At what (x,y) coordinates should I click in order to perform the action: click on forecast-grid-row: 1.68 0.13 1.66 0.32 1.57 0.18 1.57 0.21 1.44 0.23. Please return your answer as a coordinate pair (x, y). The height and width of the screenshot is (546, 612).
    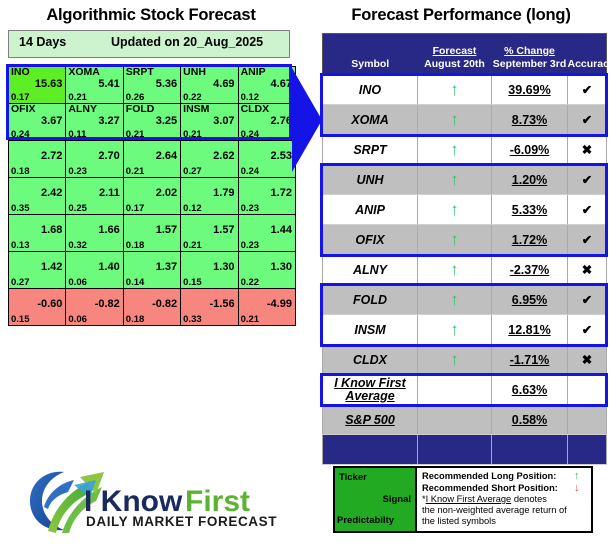
    Looking at the image, I should click on (151, 233).